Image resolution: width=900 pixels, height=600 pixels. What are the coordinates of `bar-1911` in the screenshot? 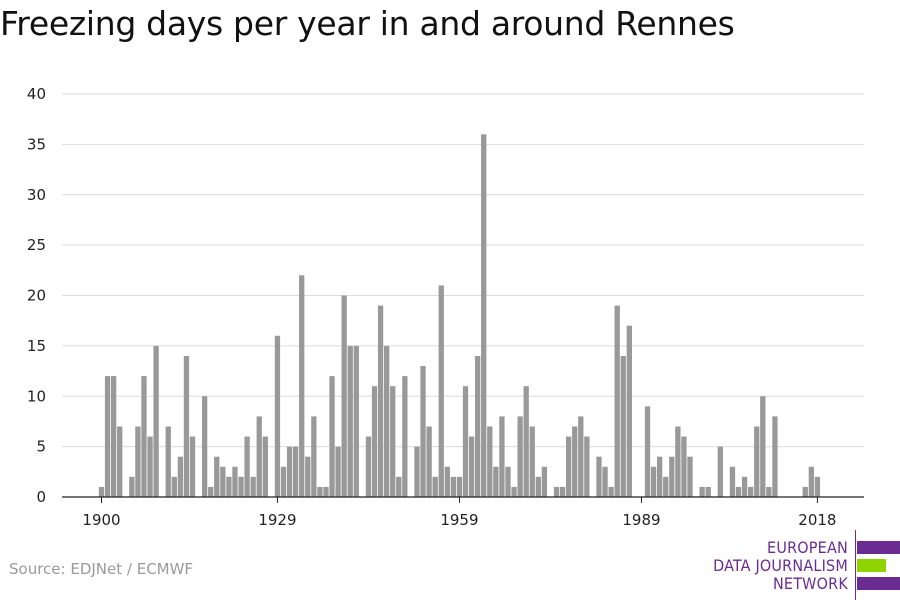 It's located at (168, 461).